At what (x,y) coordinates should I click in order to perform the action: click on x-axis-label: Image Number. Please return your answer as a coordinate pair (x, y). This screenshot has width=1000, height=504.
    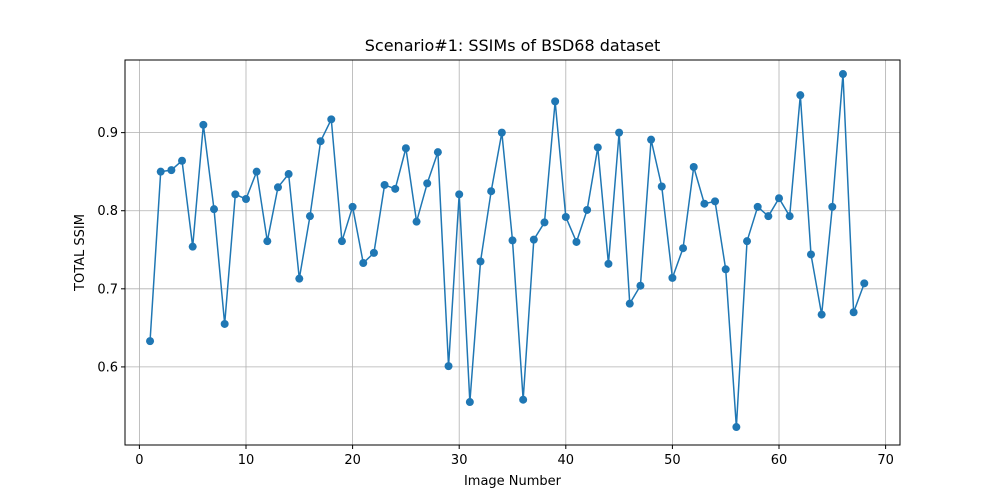
    Looking at the image, I should click on (513, 481).